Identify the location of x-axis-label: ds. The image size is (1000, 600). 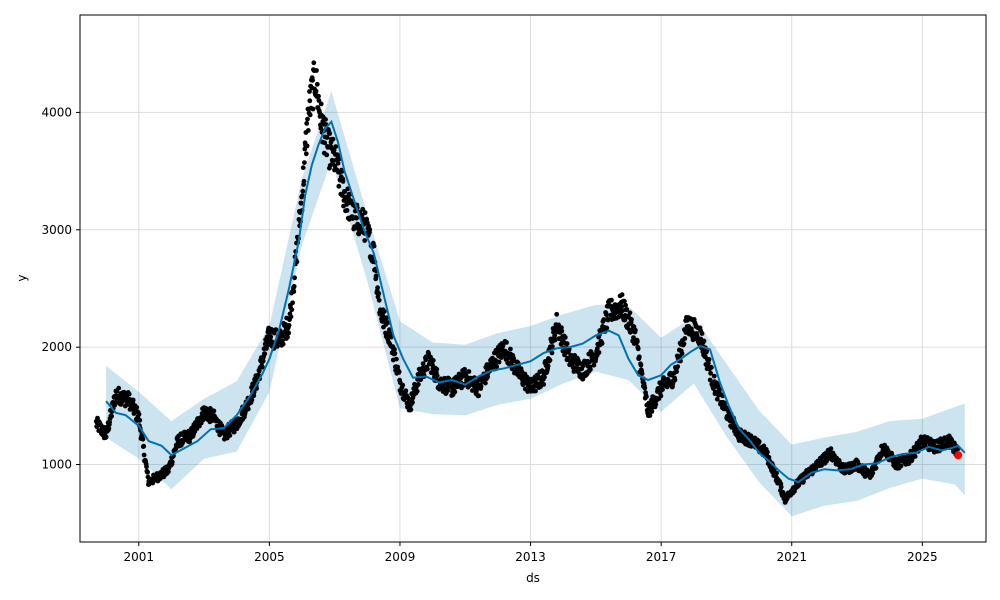
(533, 578).